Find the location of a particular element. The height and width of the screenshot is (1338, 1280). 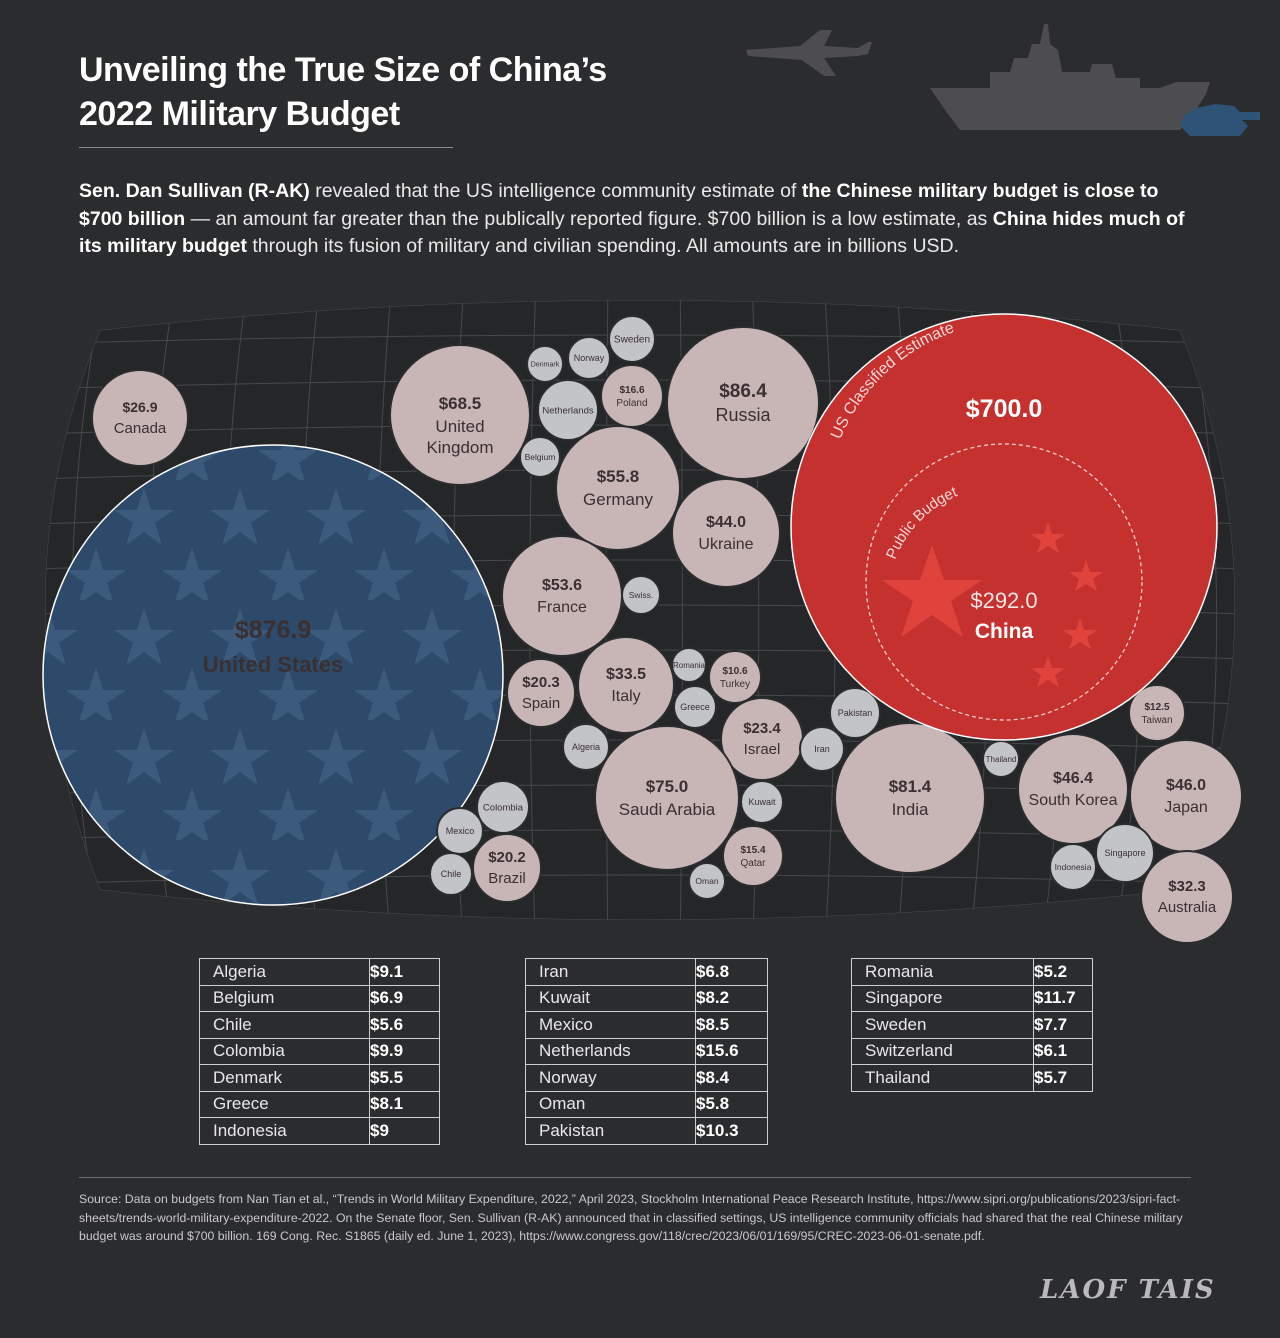

table-value-greece: $8.1 is located at coordinates (404, 1104).